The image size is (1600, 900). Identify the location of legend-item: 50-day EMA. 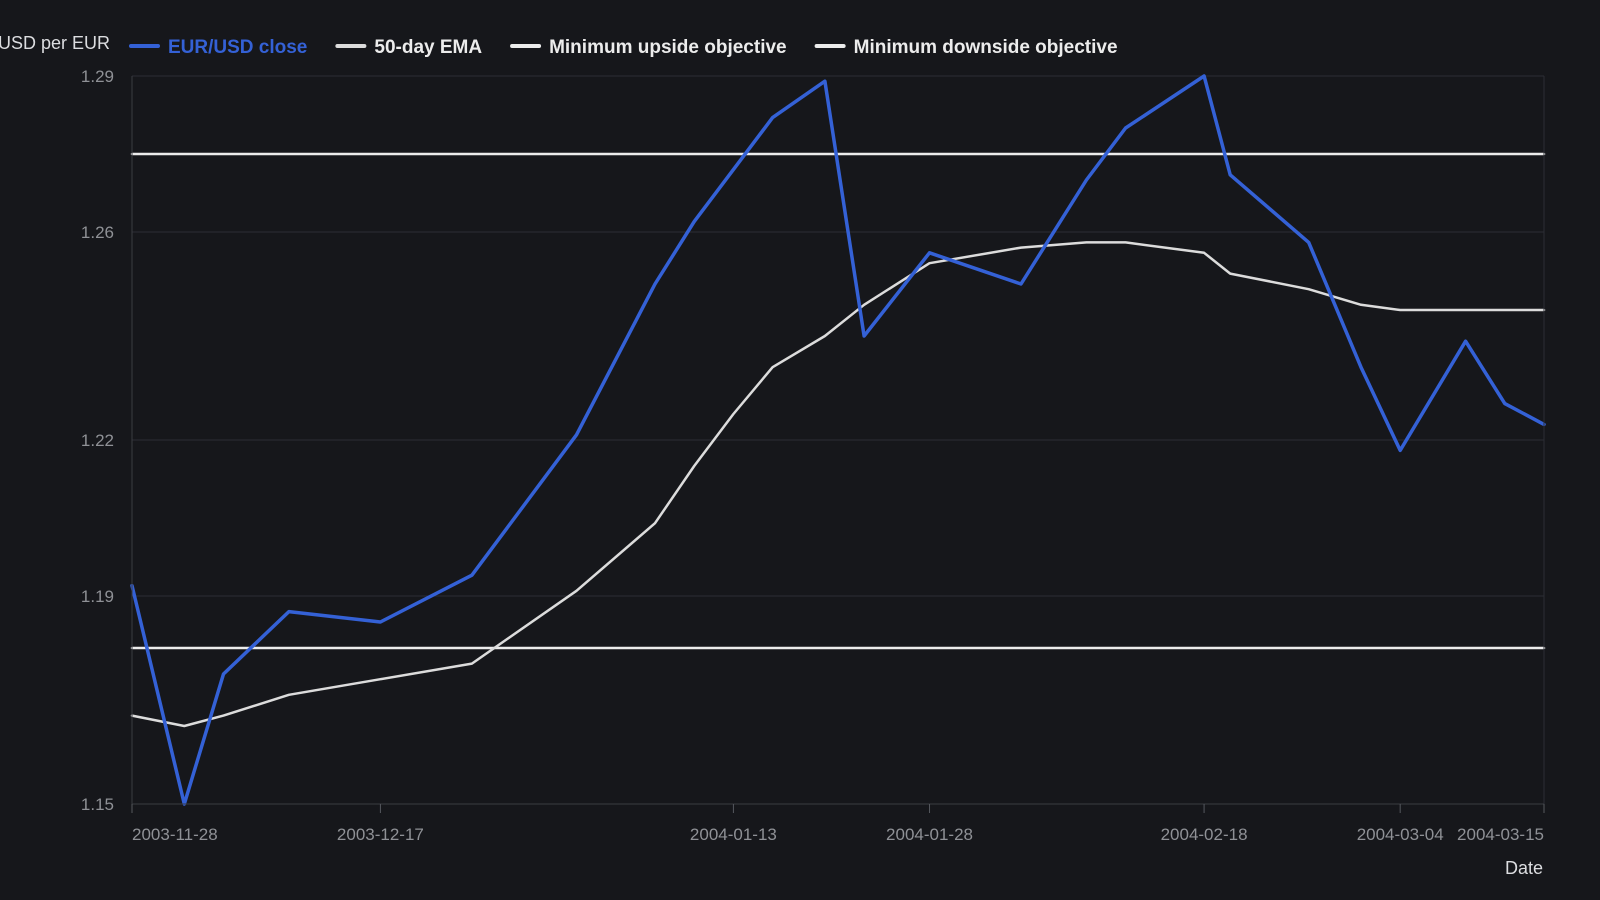
(408, 47).